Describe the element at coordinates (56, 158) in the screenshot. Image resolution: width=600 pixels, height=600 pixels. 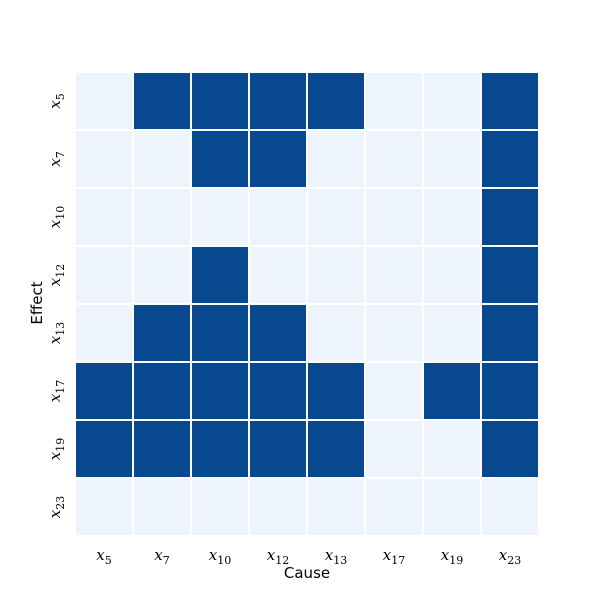
I see `y-tick-label-x_7: x7` at that location.